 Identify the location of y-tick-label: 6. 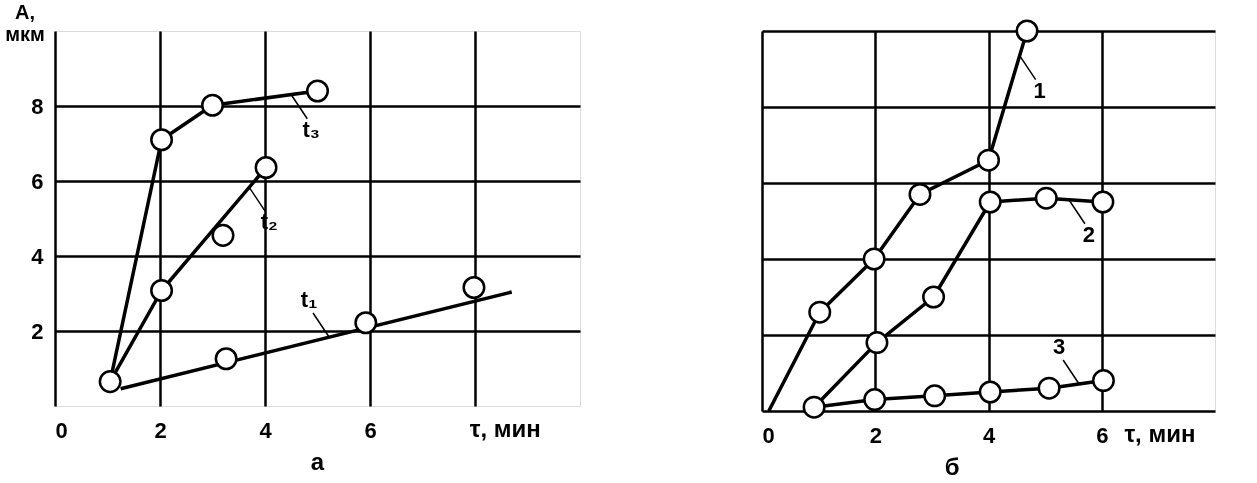
(37, 181).